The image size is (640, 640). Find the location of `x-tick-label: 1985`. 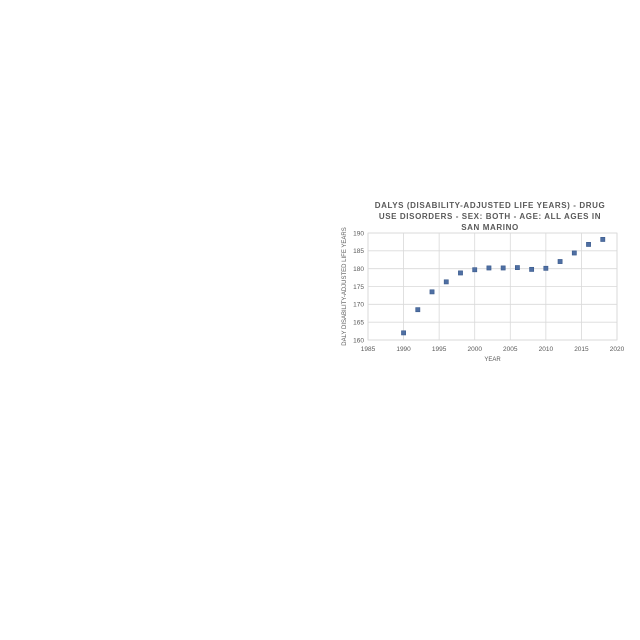

x-tick-label: 1985 is located at coordinates (368, 349).